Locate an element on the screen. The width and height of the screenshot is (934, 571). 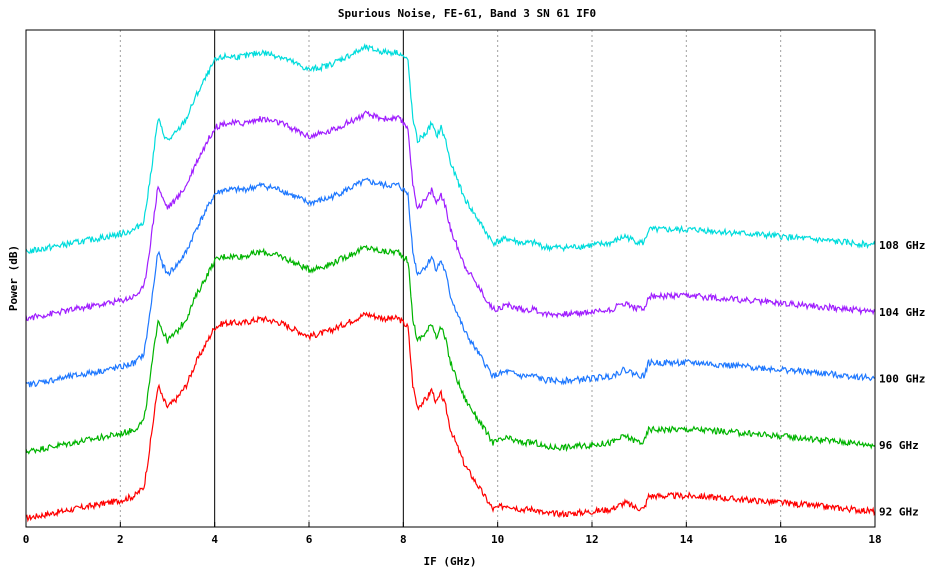
series-label: 100 GHz is located at coordinates (902, 378).